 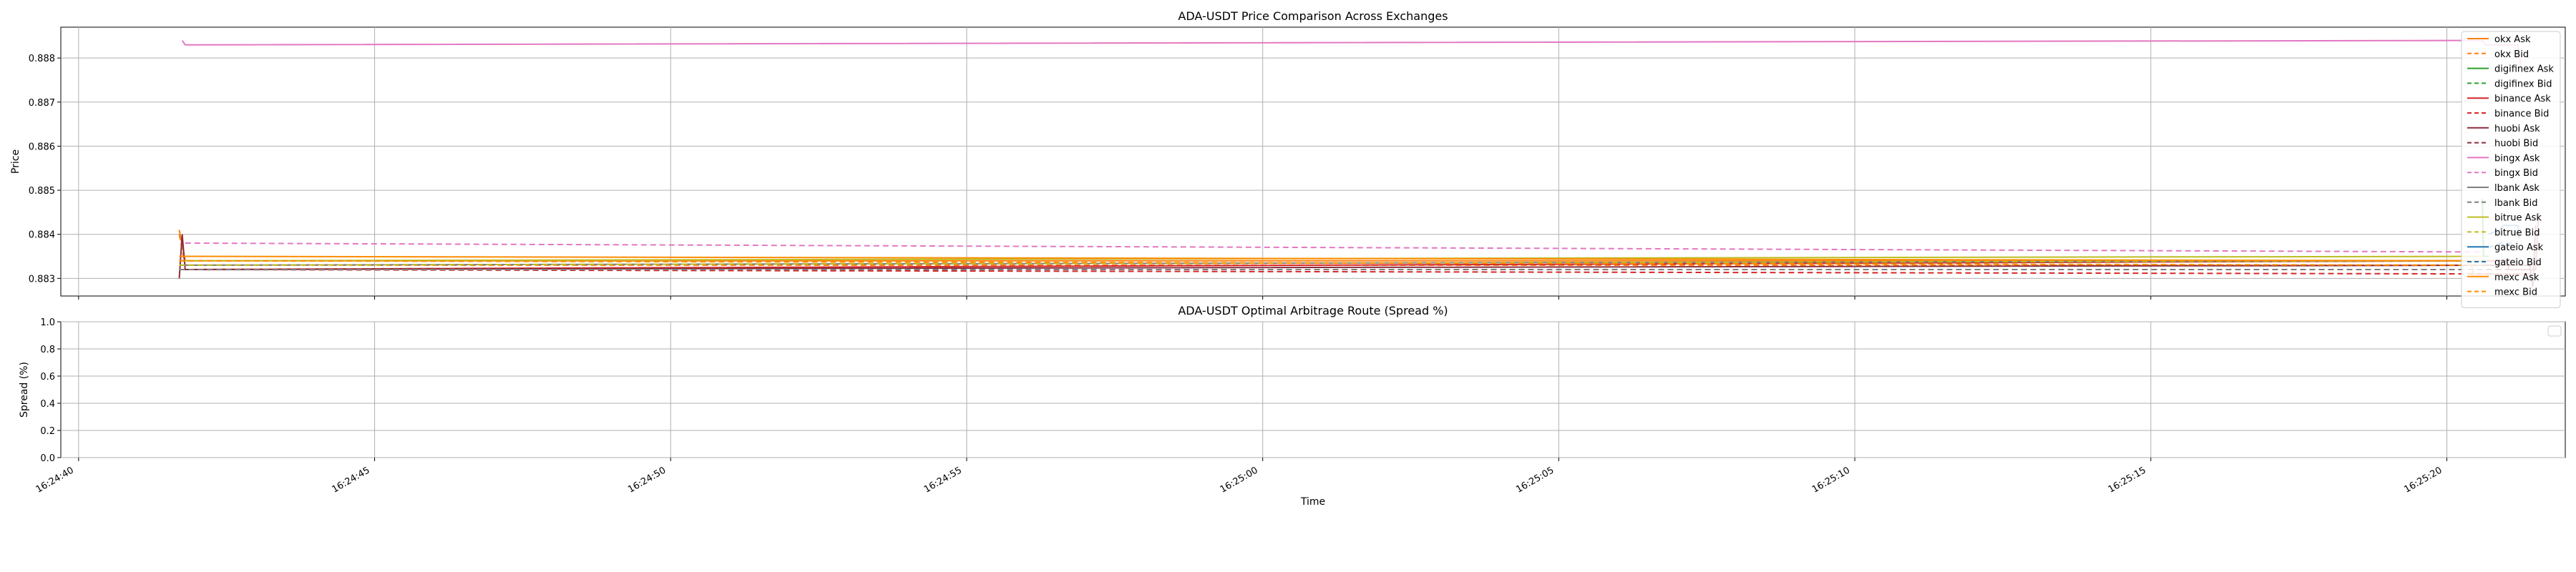 I want to click on legend-label: digifinex Ask, so click(x=2524, y=69).